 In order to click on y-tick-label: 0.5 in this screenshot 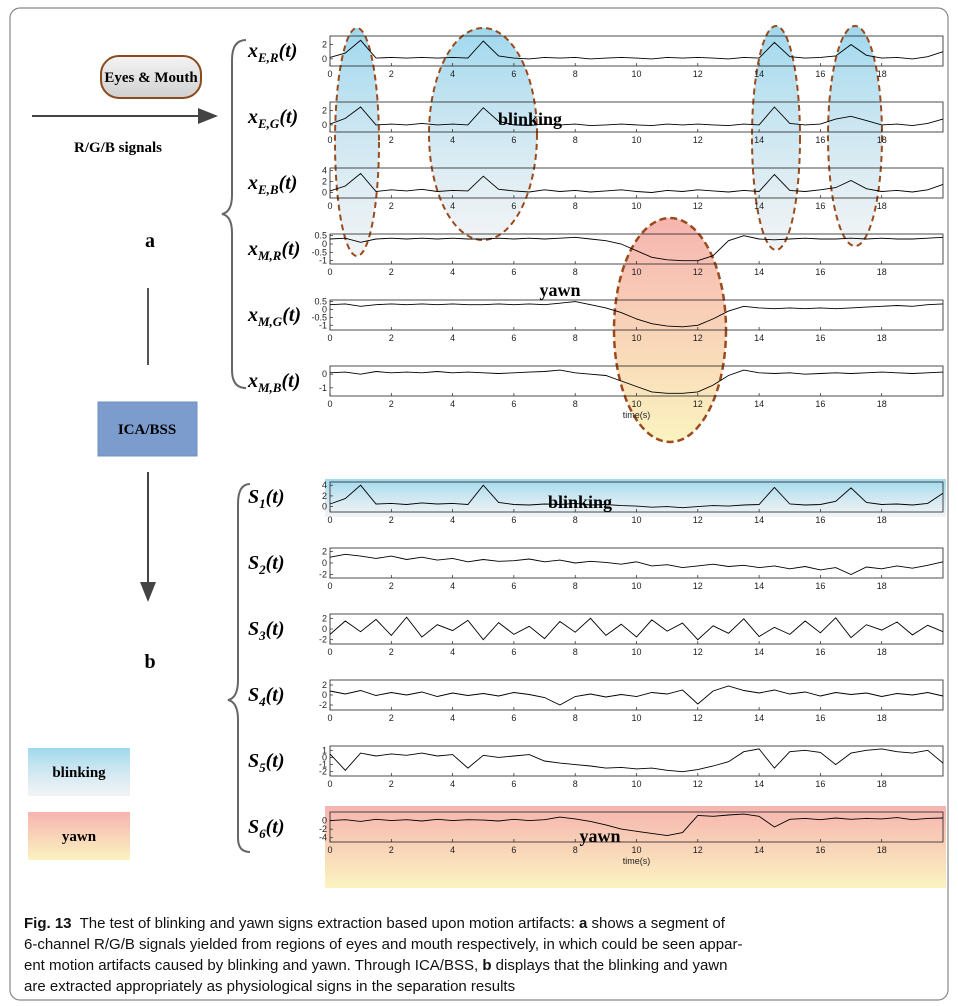, I will do `click(320, 302)`.